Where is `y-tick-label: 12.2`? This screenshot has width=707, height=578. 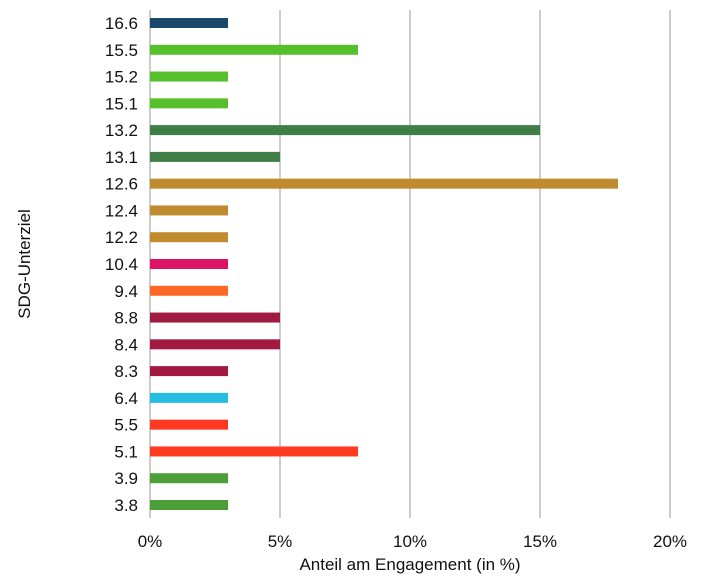
y-tick-label: 12.2 is located at coordinates (121, 237).